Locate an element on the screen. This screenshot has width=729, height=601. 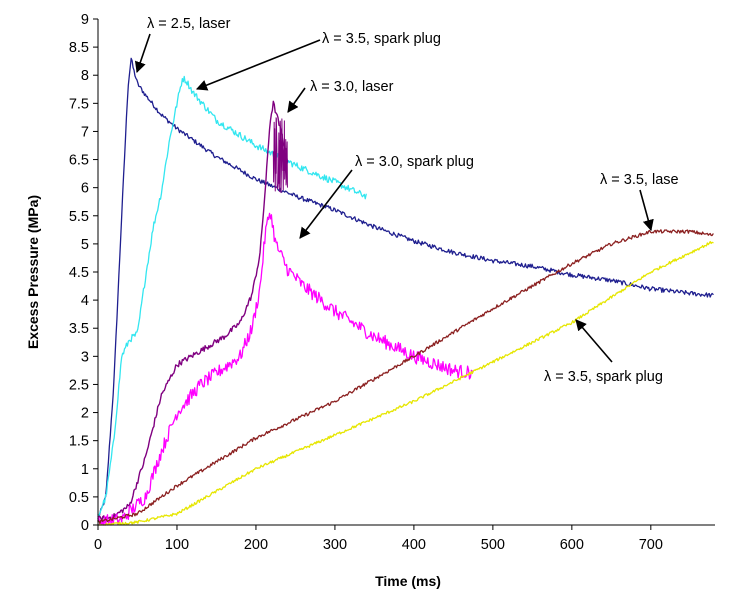
y-tick-label: 1.5 is located at coordinates (79, 442).